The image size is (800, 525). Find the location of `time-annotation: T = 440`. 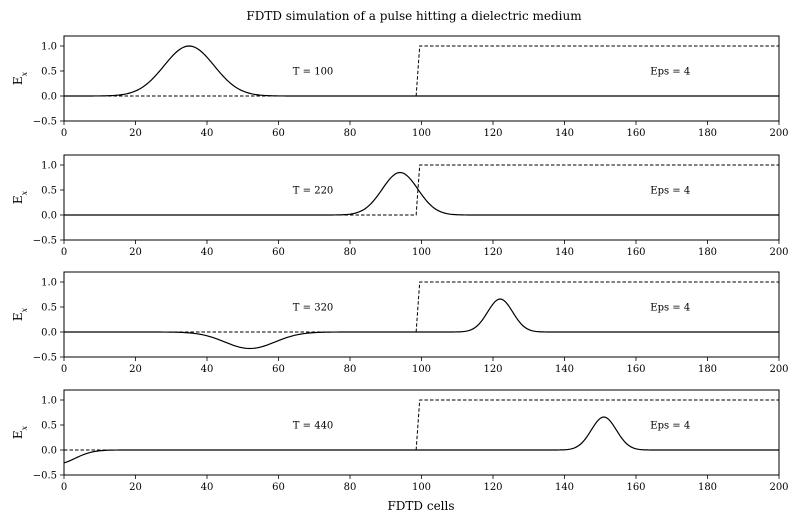

time-annotation: T = 440 is located at coordinates (313, 426).